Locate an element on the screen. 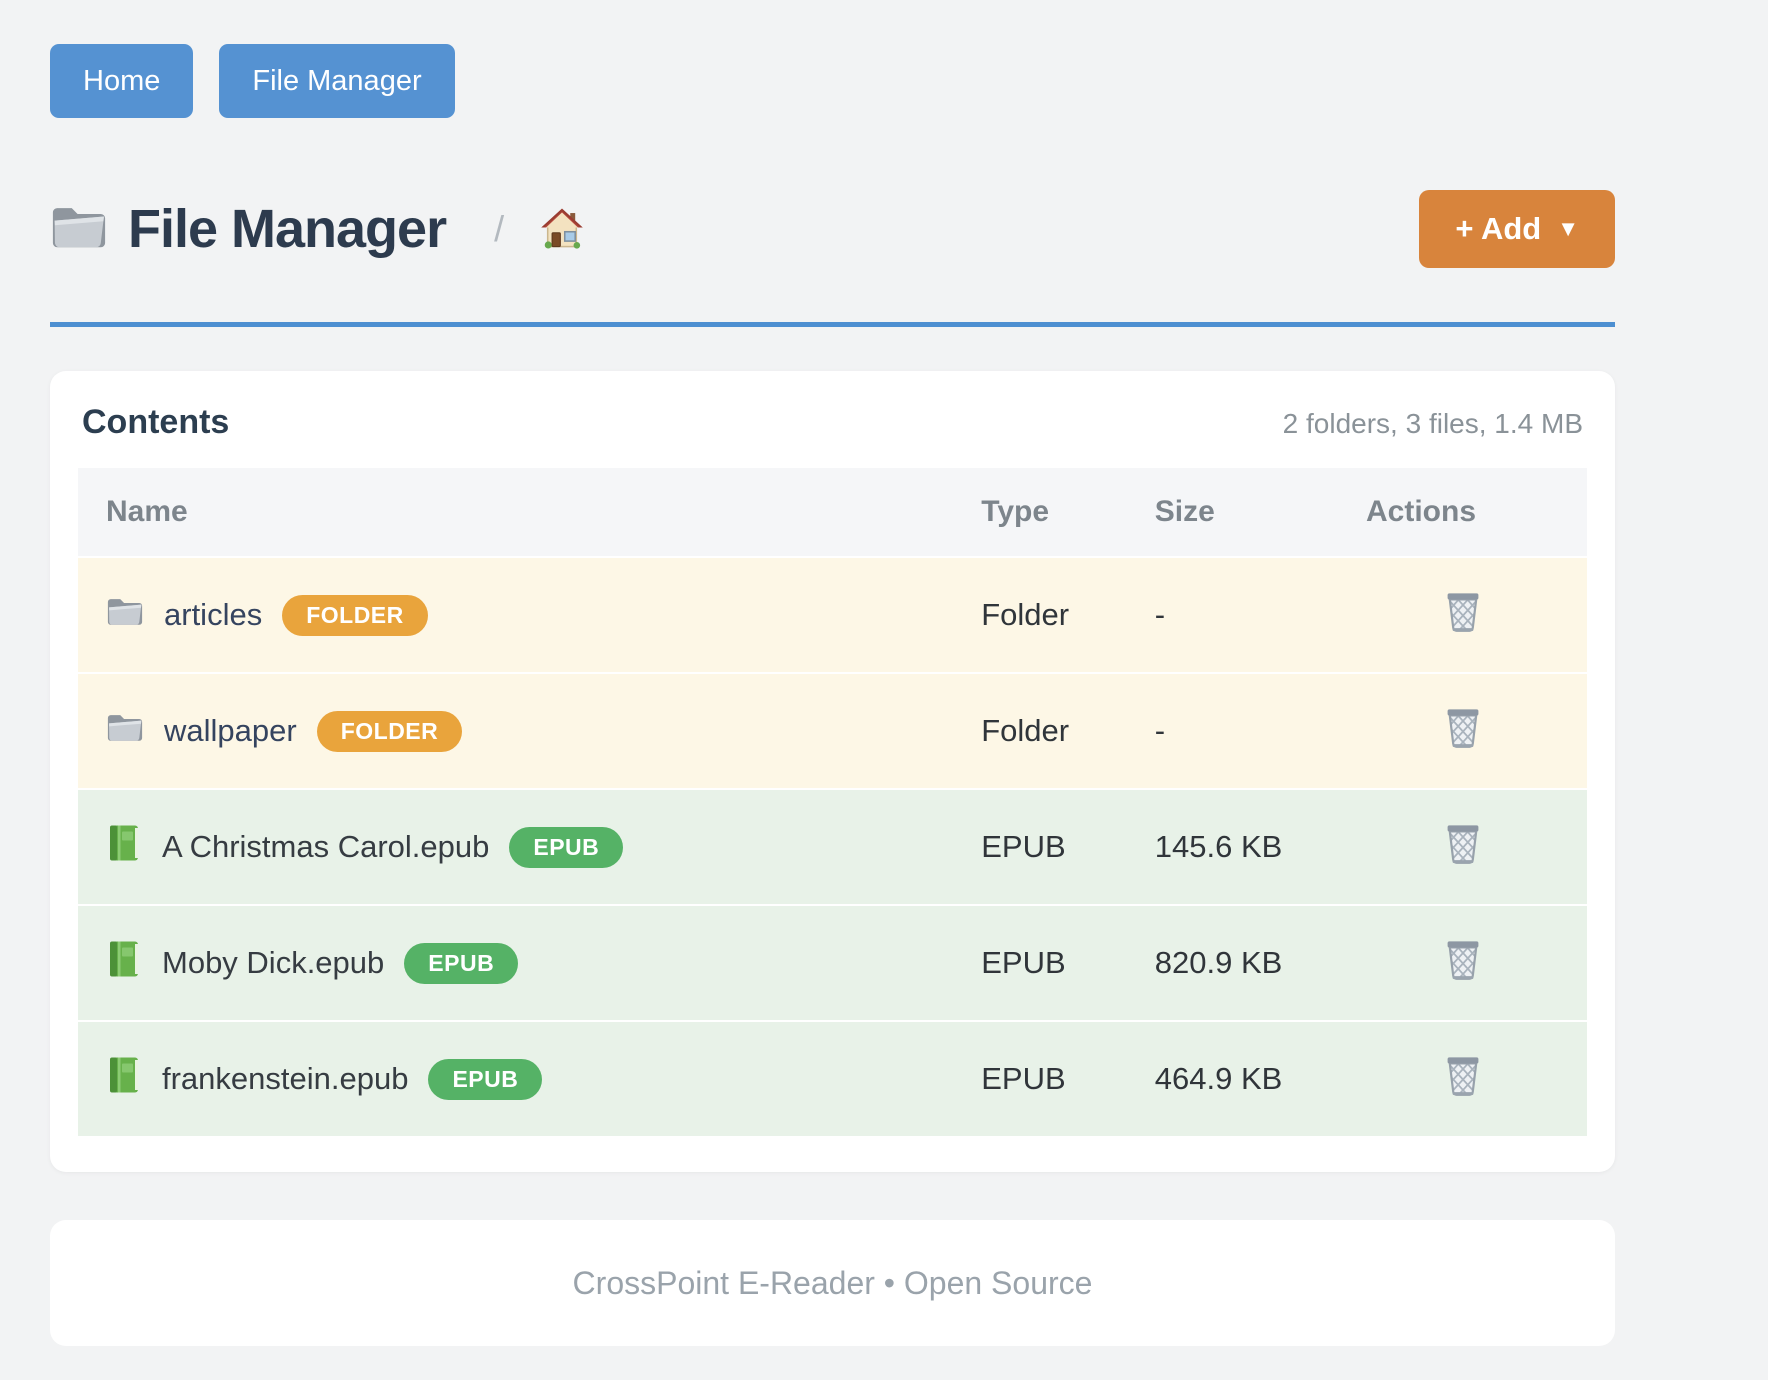 The height and width of the screenshot is (1380, 1768). table-header-row: Name Type Size Actions is located at coordinates (832, 512).